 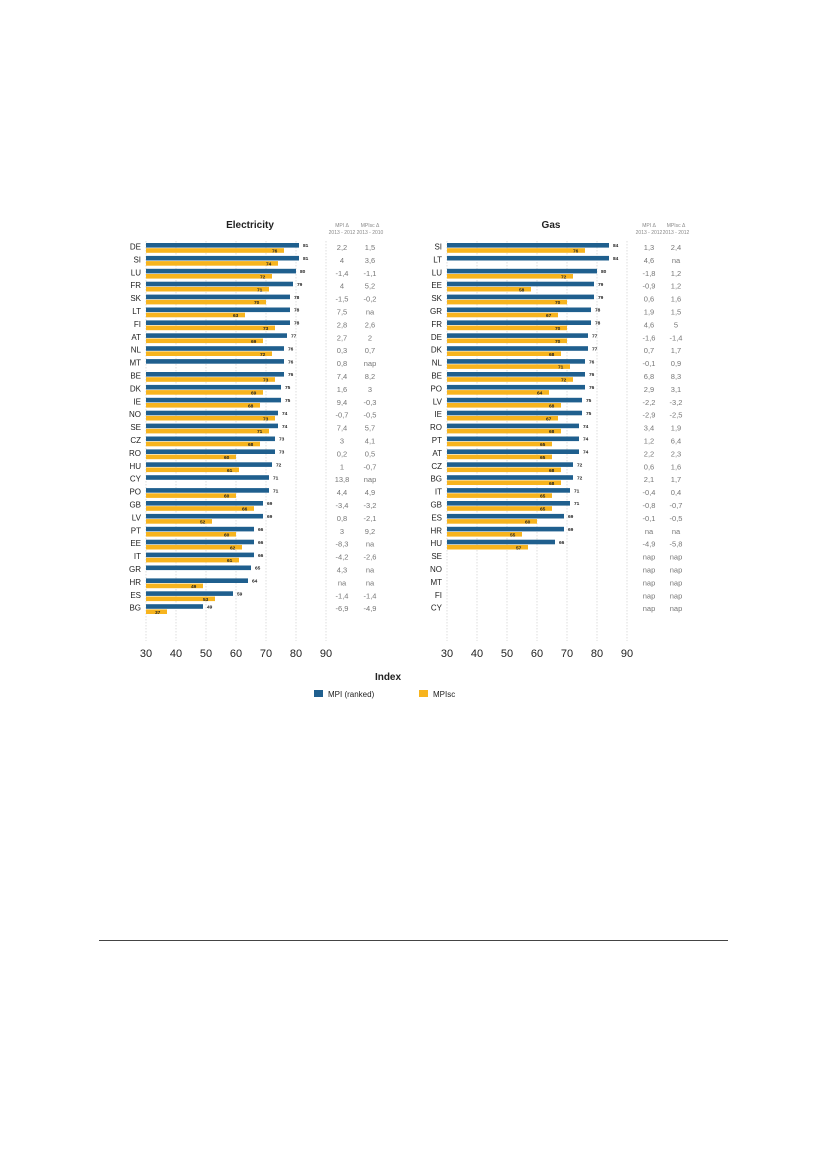 I want to click on gas-mpisc-delta-value: -3,2, so click(x=676, y=402).